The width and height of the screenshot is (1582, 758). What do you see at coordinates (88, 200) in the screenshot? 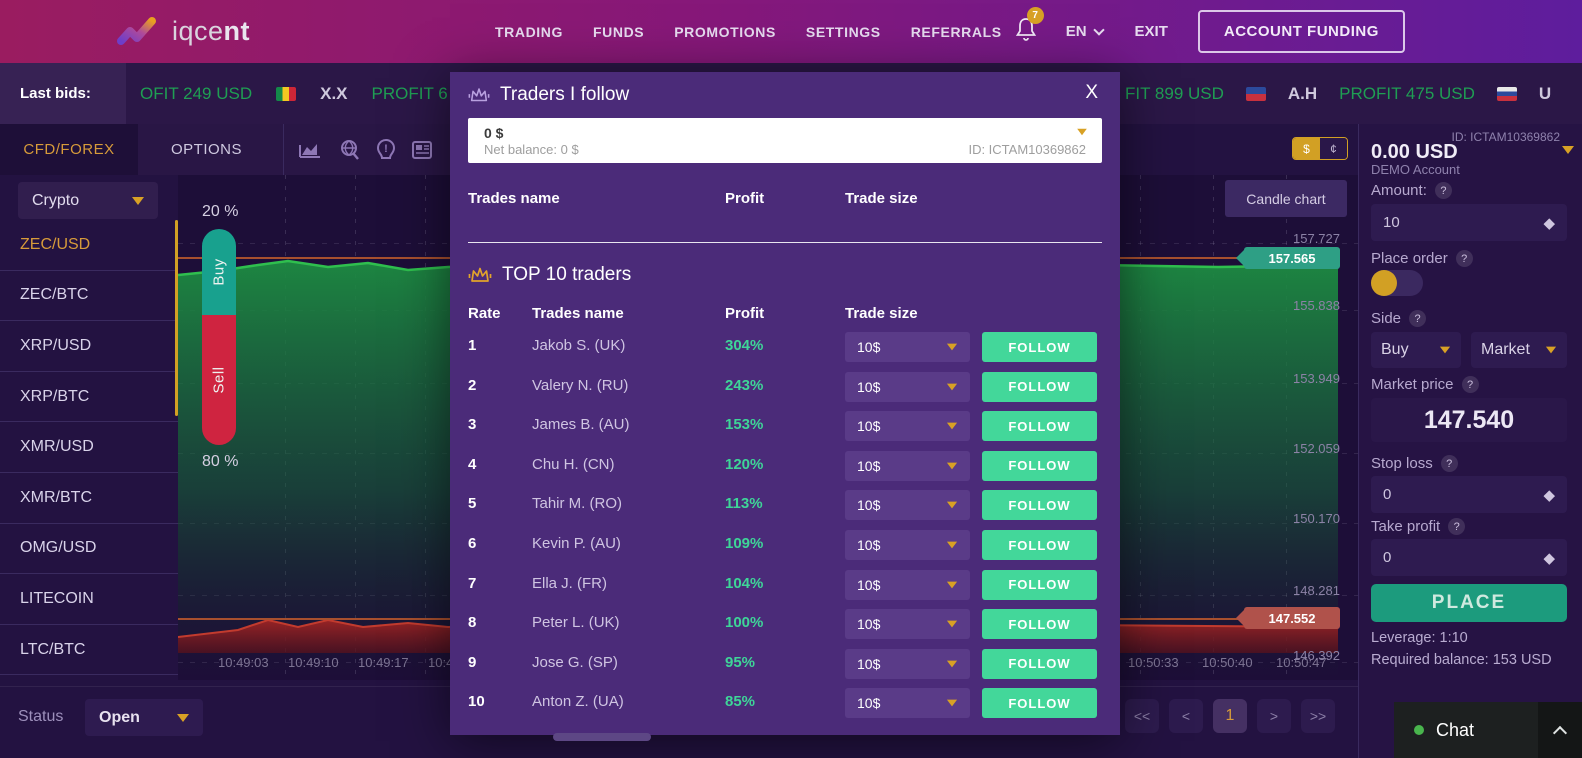
I see `asset-category-dropdown: Crypto` at bounding box center [88, 200].